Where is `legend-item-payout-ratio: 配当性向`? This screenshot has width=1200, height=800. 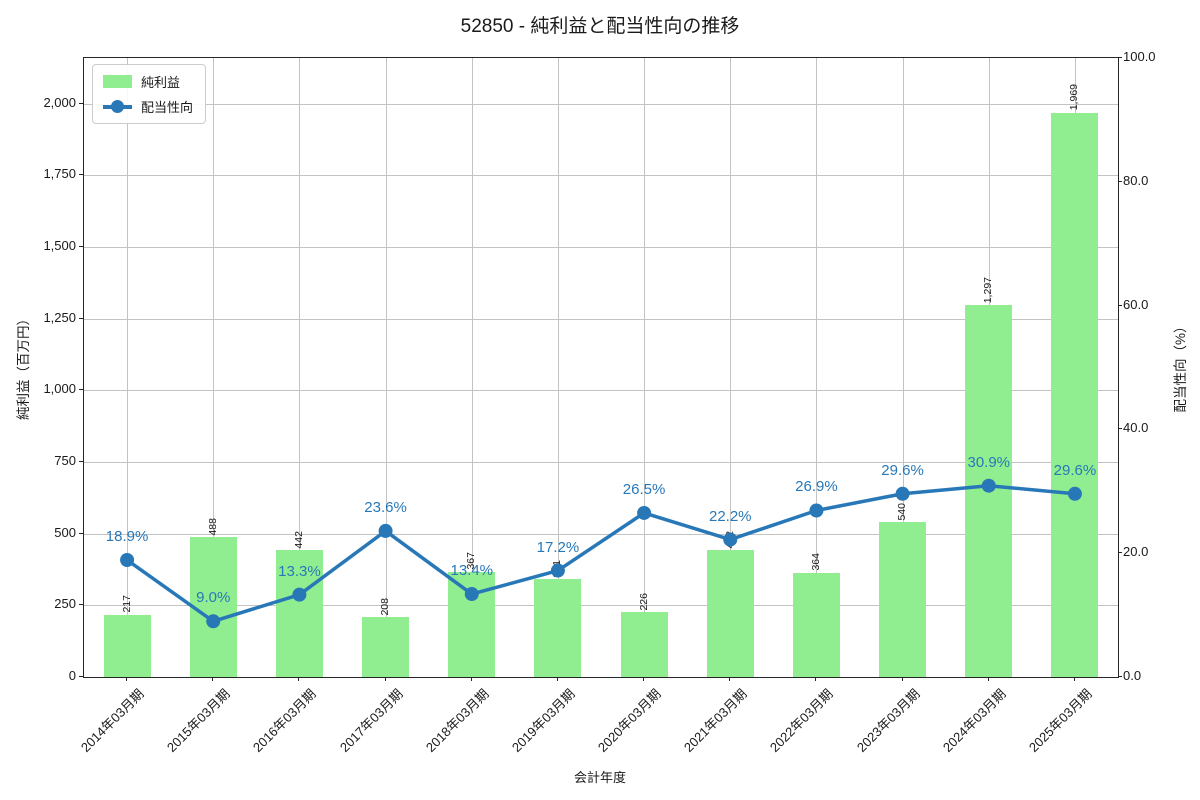
legend-item-payout-ratio: 配当性向 is located at coordinates (148, 106).